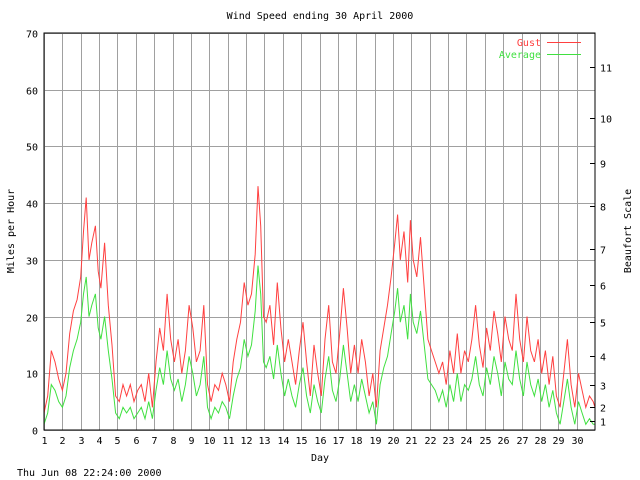 The width and height of the screenshot is (640, 480). I want to click on x-tick-label: 10, so click(209, 441).